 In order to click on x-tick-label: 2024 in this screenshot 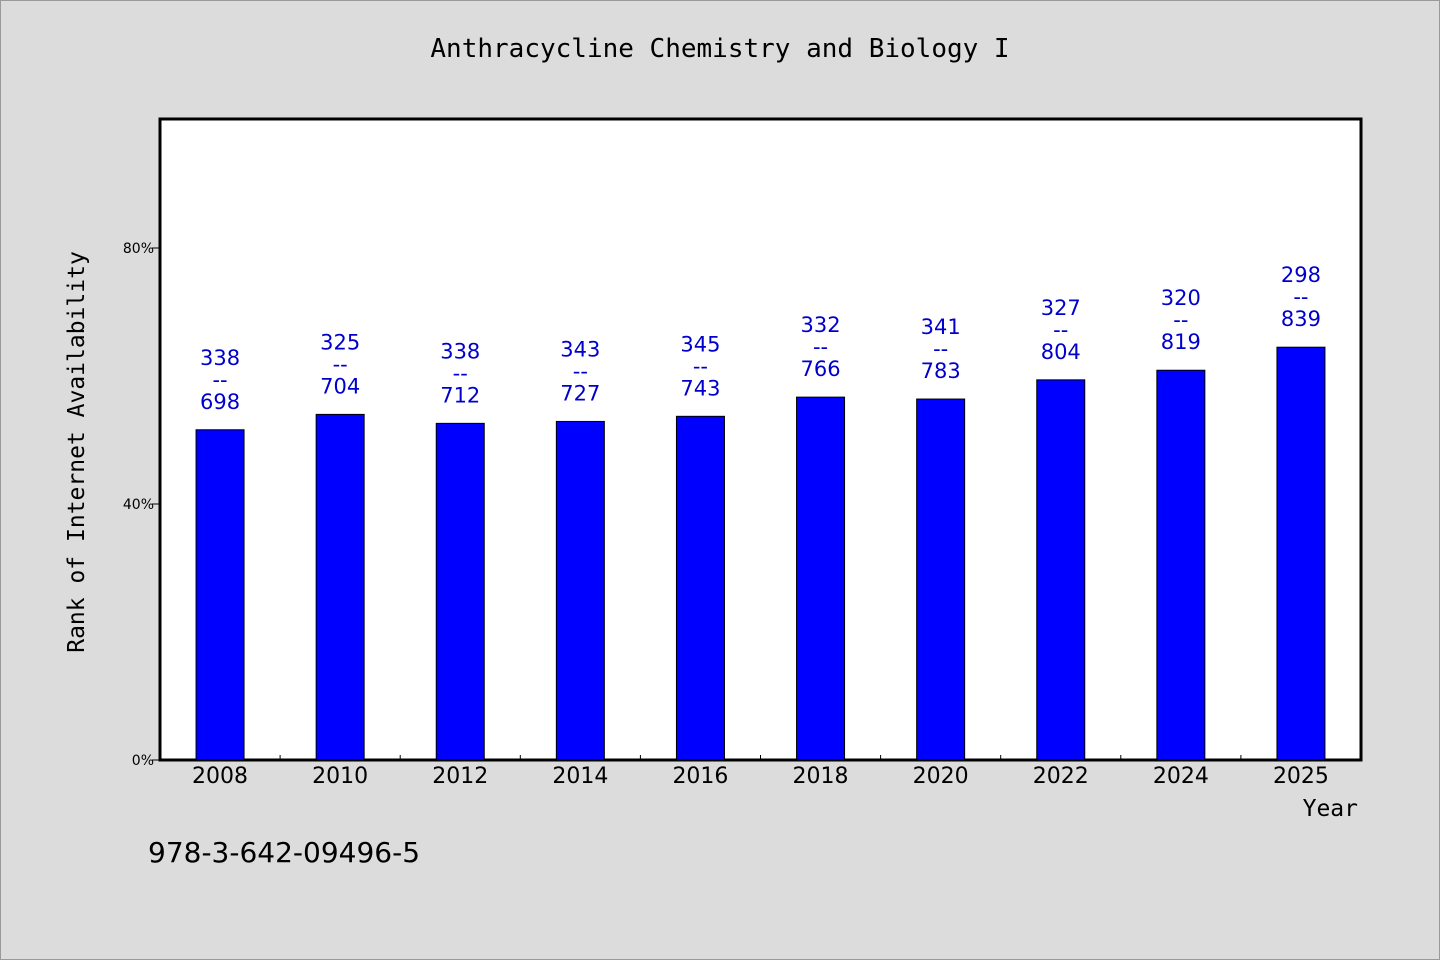, I will do `click(1181, 776)`.